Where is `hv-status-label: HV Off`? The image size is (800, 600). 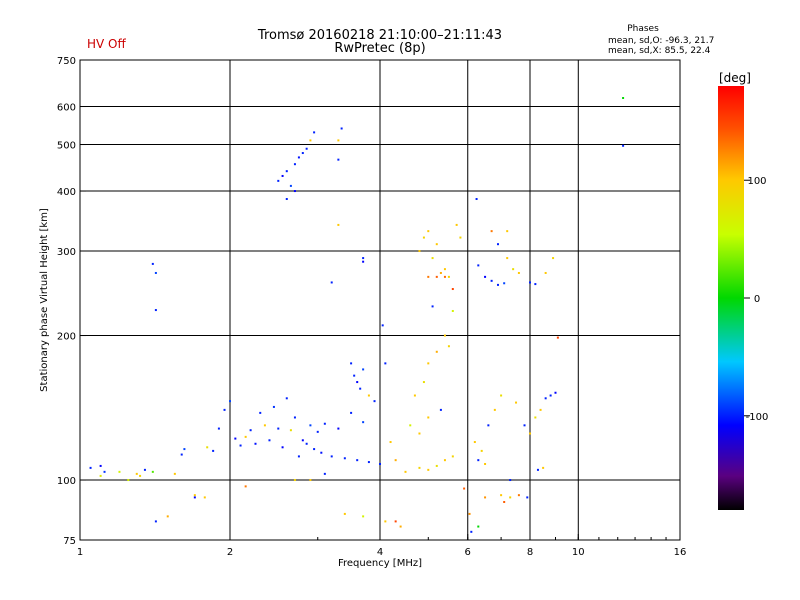 hv-status-label: HV Off is located at coordinates (106, 44).